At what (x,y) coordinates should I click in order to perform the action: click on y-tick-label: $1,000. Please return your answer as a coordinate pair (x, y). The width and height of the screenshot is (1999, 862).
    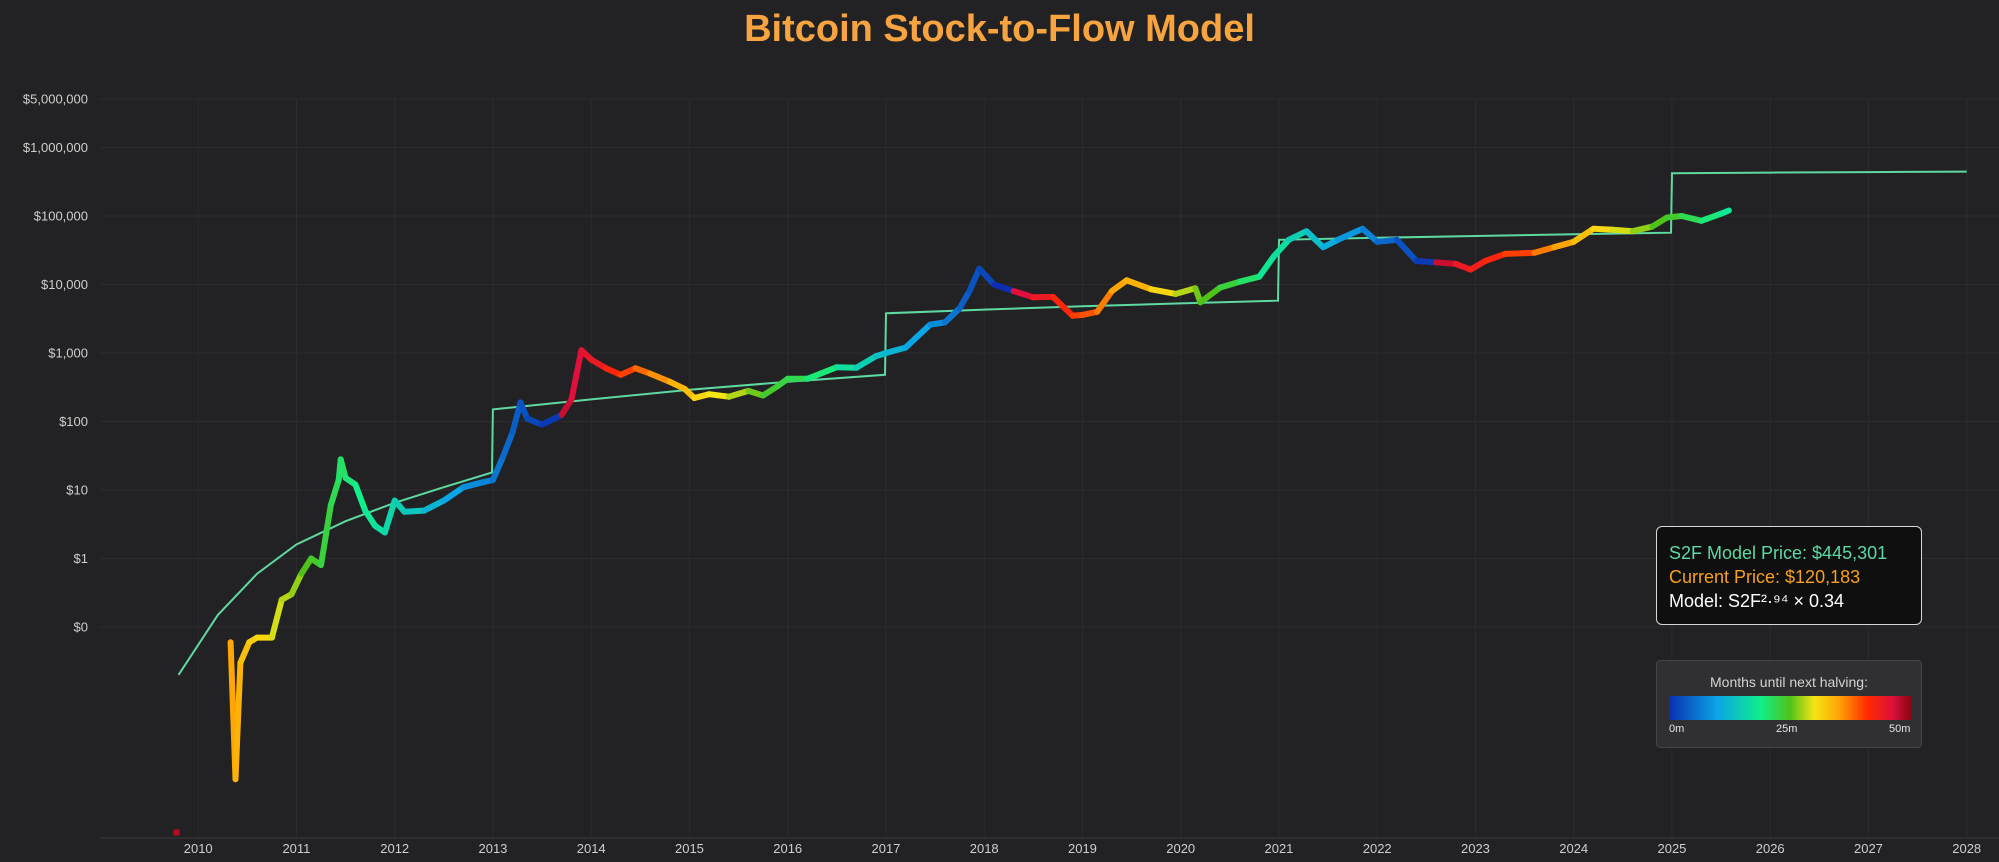
    Looking at the image, I should click on (68, 353).